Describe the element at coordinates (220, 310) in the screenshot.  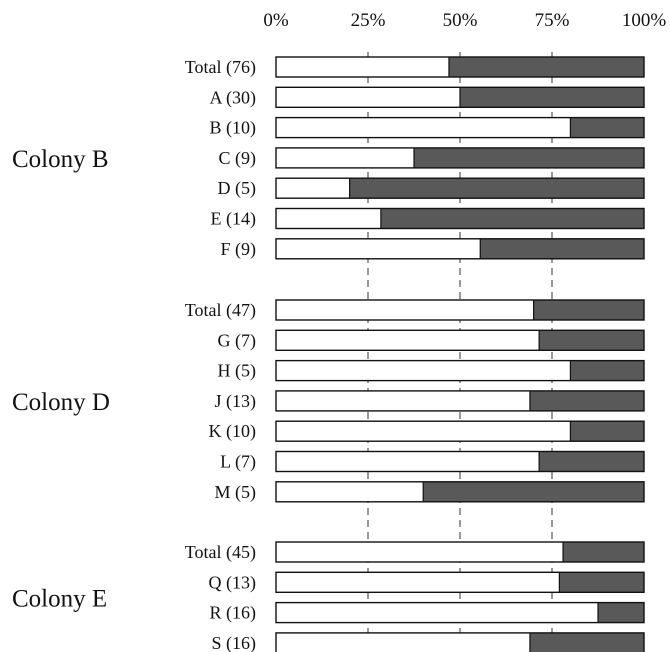
I see `bar-category-label: Total (47)` at that location.